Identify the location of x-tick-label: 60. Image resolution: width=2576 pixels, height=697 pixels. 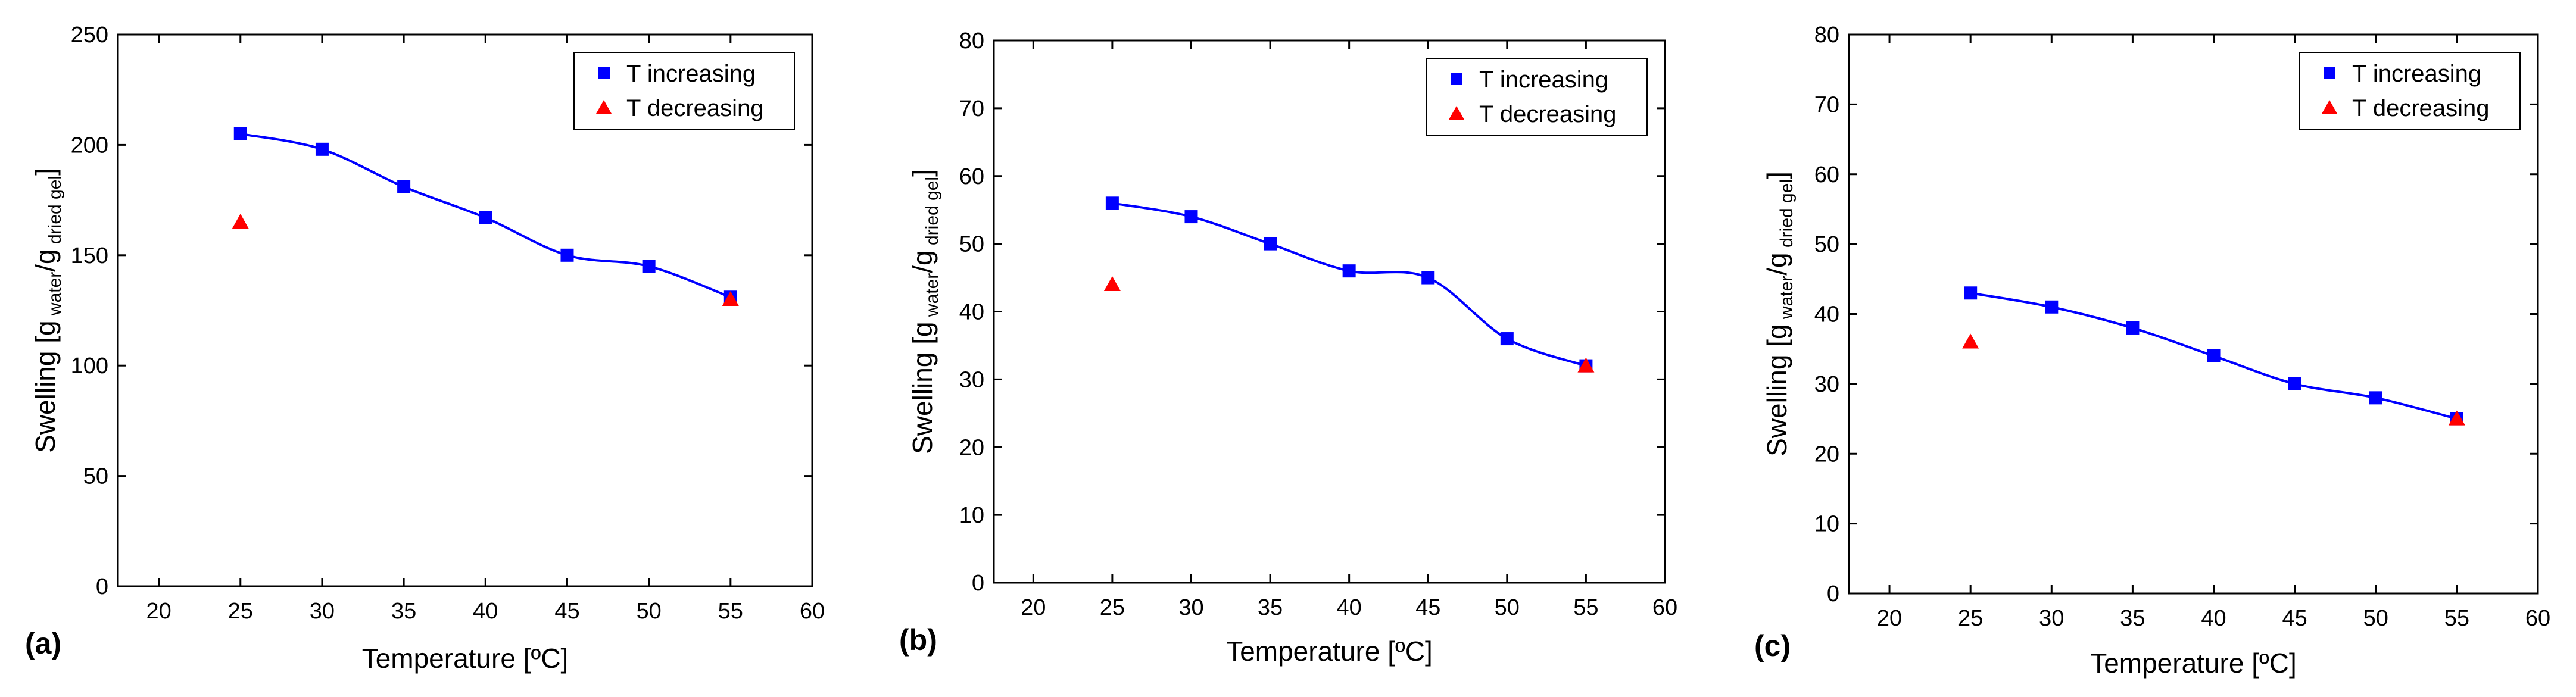
(1664, 608).